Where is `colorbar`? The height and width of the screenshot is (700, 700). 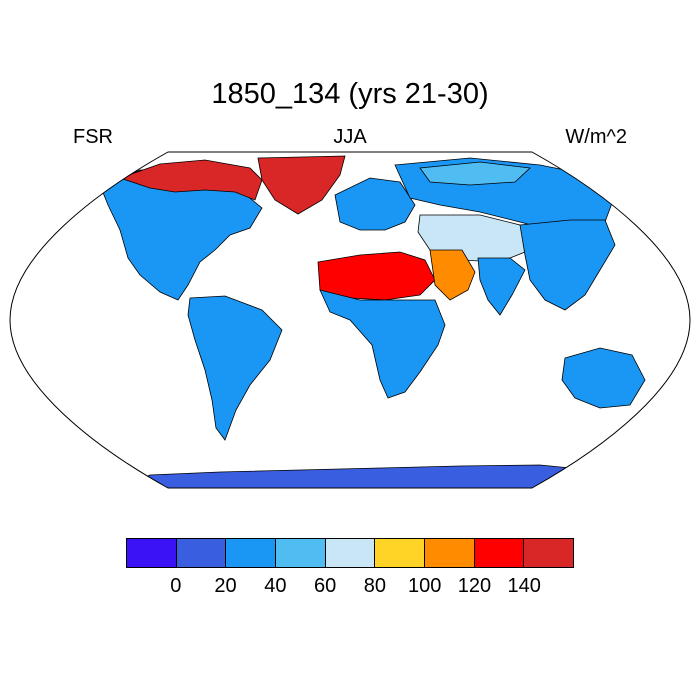 colorbar is located at coordinates (350, 553).